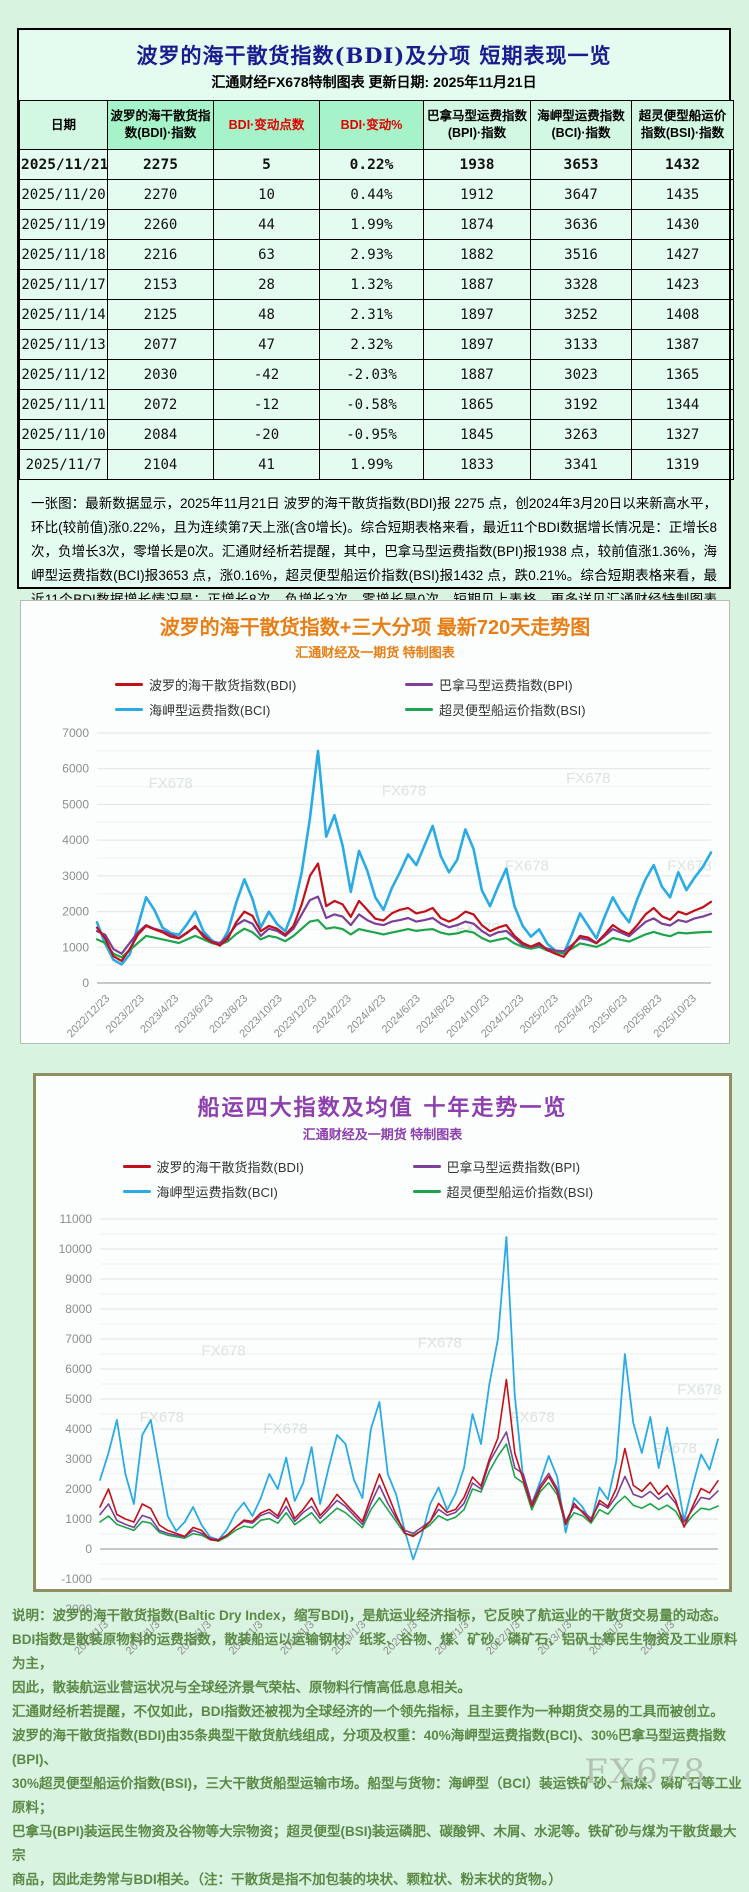  Describe the element at coordinates (426, 1191) in the screenshot. I see `legend-swatch-bsi` at that location.